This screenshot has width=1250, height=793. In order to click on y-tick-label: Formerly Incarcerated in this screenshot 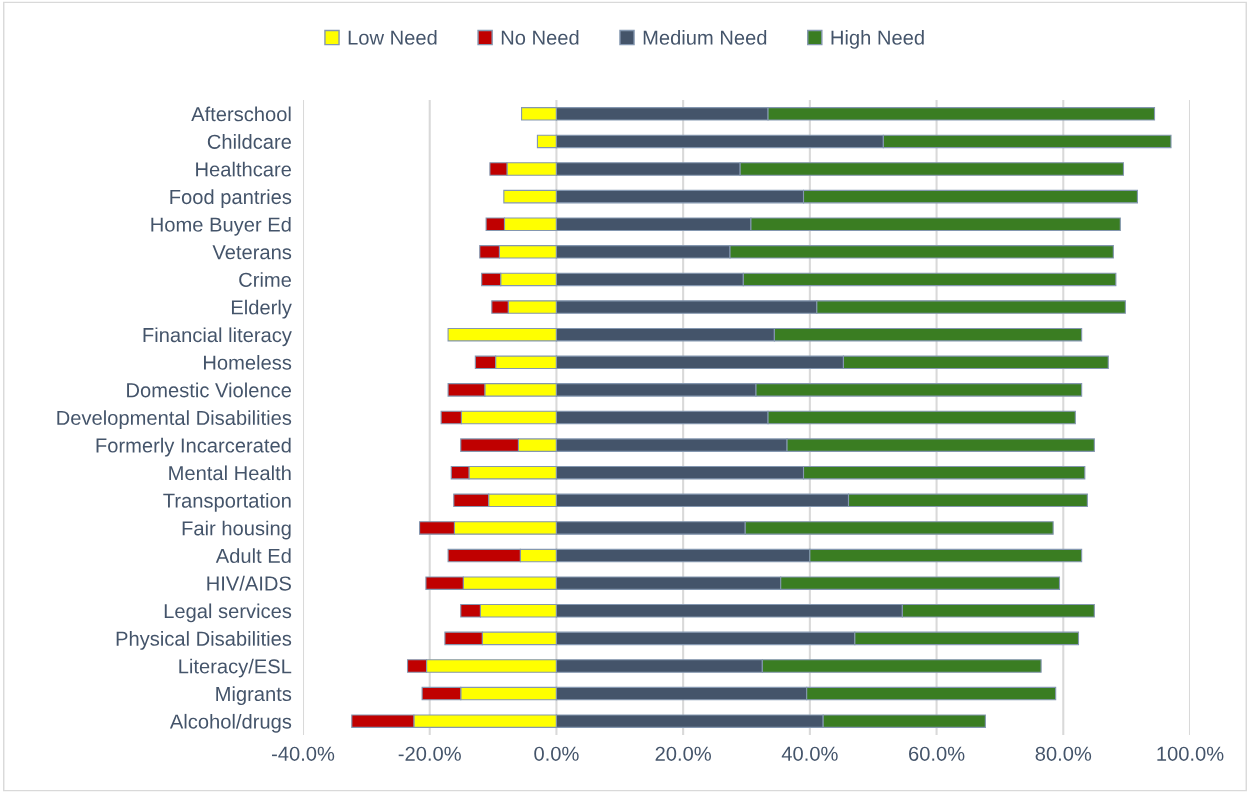, I will do `click(193, 447)`.